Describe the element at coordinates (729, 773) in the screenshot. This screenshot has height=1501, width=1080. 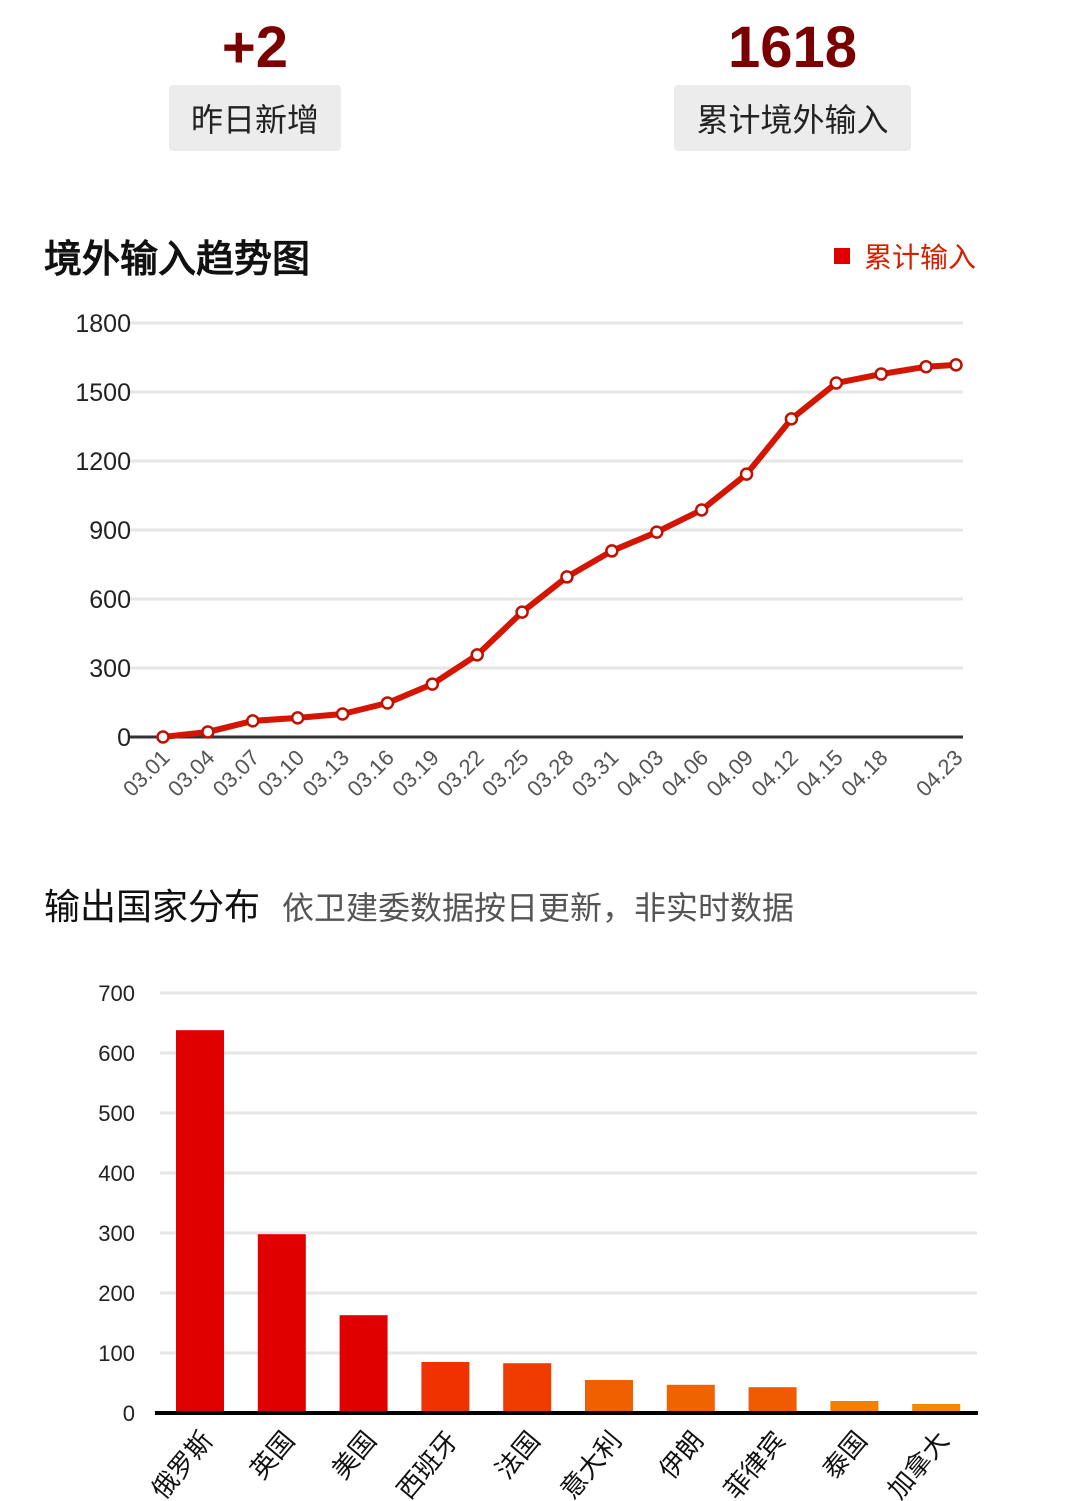
I see `x-tick-label: 04.09` at that location.